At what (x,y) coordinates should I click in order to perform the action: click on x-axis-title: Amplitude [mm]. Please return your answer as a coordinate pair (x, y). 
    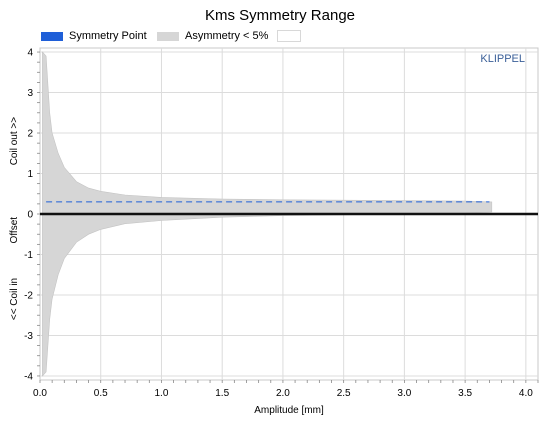
    Looking at the image, I should click on (289, 410).